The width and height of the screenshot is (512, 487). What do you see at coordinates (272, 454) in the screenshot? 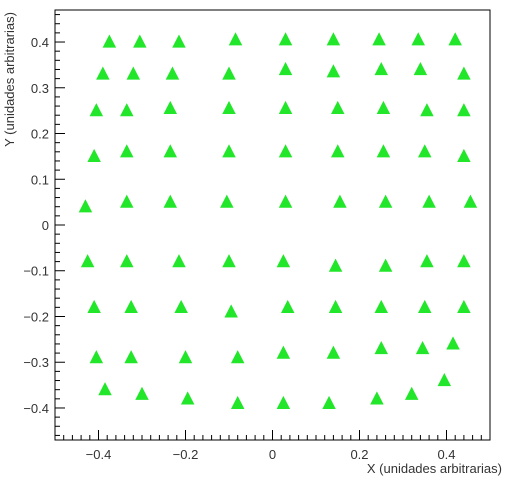
I see `x-tick-label: 0` at bounding box center [272, 454].